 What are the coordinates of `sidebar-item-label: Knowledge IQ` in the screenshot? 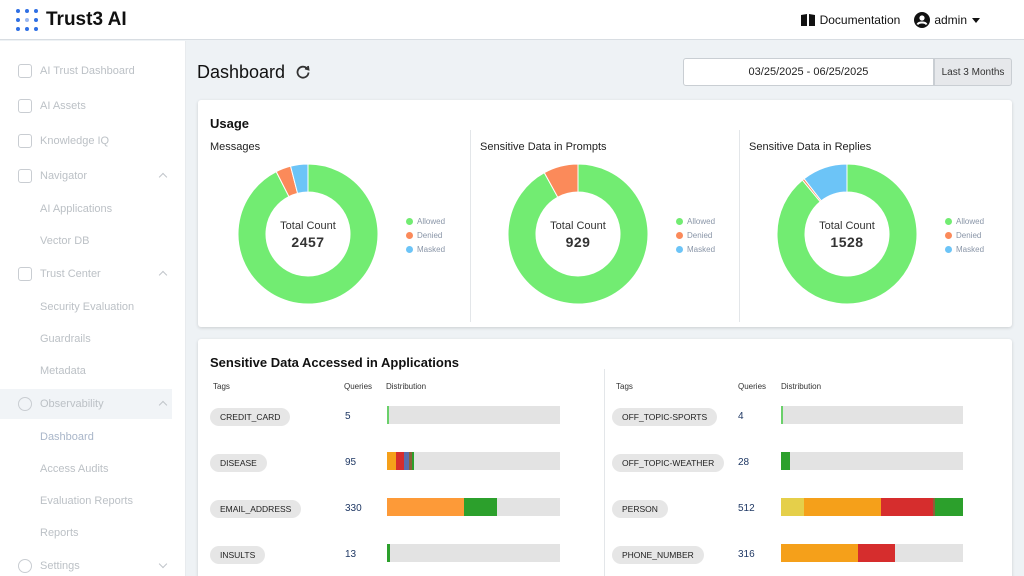 It's located at (75, 141).